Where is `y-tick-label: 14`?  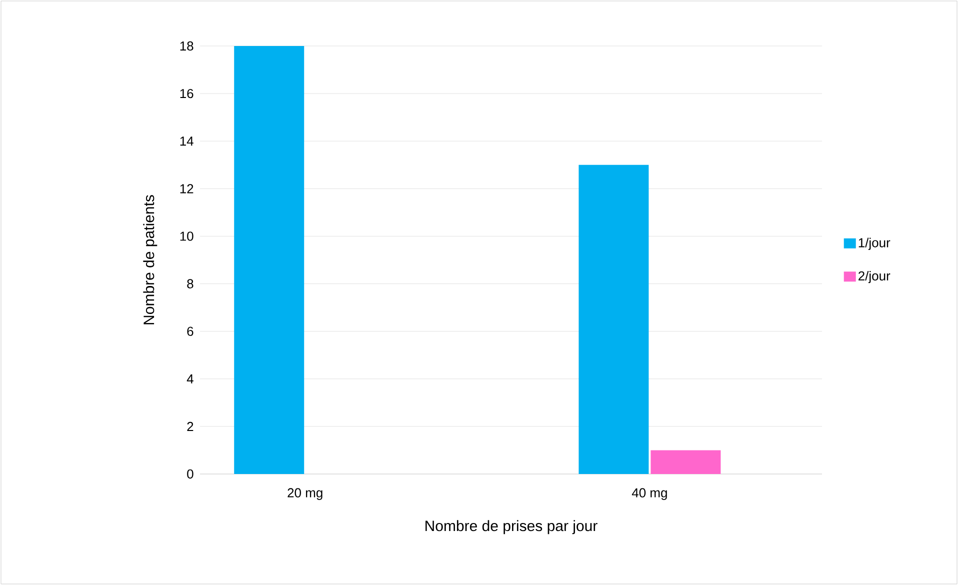
y-tick-label: 14 is located at coordinates (187, 141).